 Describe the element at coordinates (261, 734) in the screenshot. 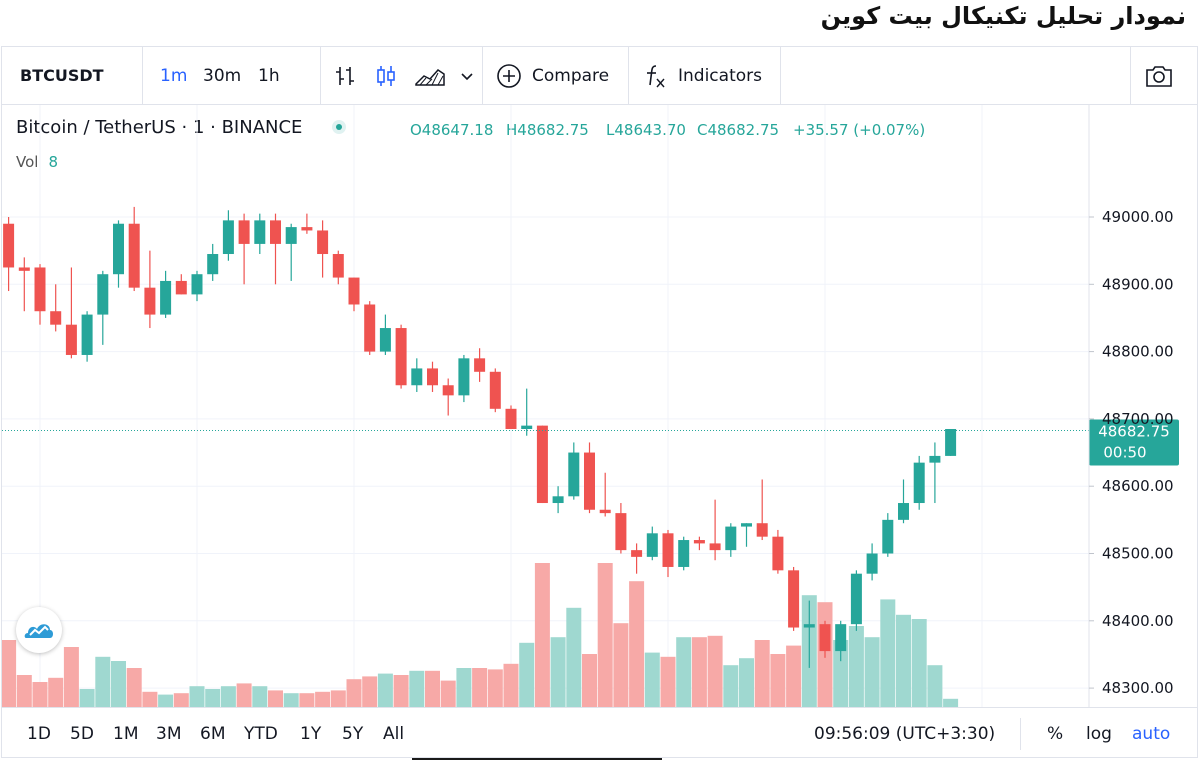

I see `range-ytd-button: YTD` at that location.